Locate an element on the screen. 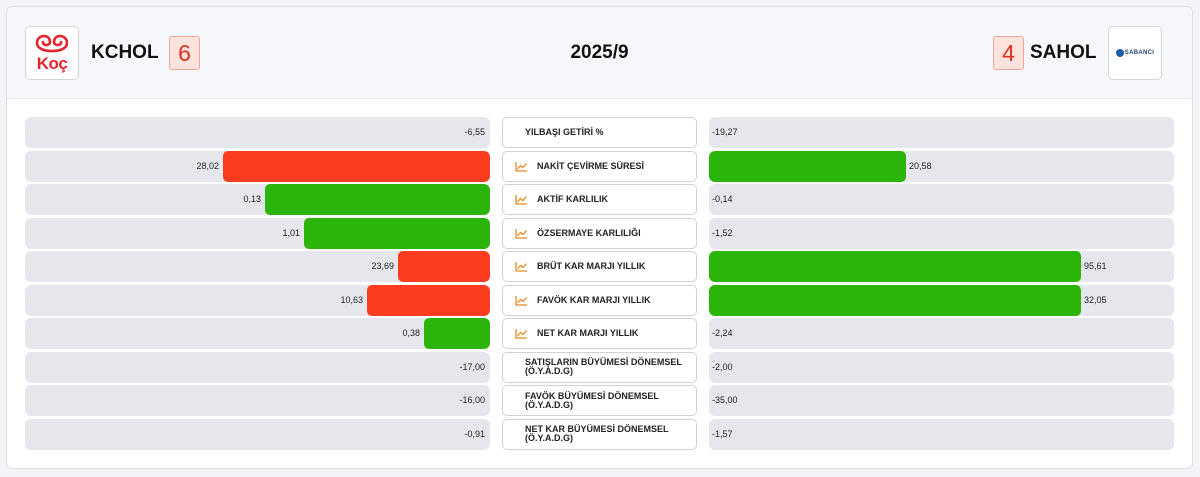 The image size is (1200, 477). koc-logo-text: Koç is located at coordinates (52, 63).